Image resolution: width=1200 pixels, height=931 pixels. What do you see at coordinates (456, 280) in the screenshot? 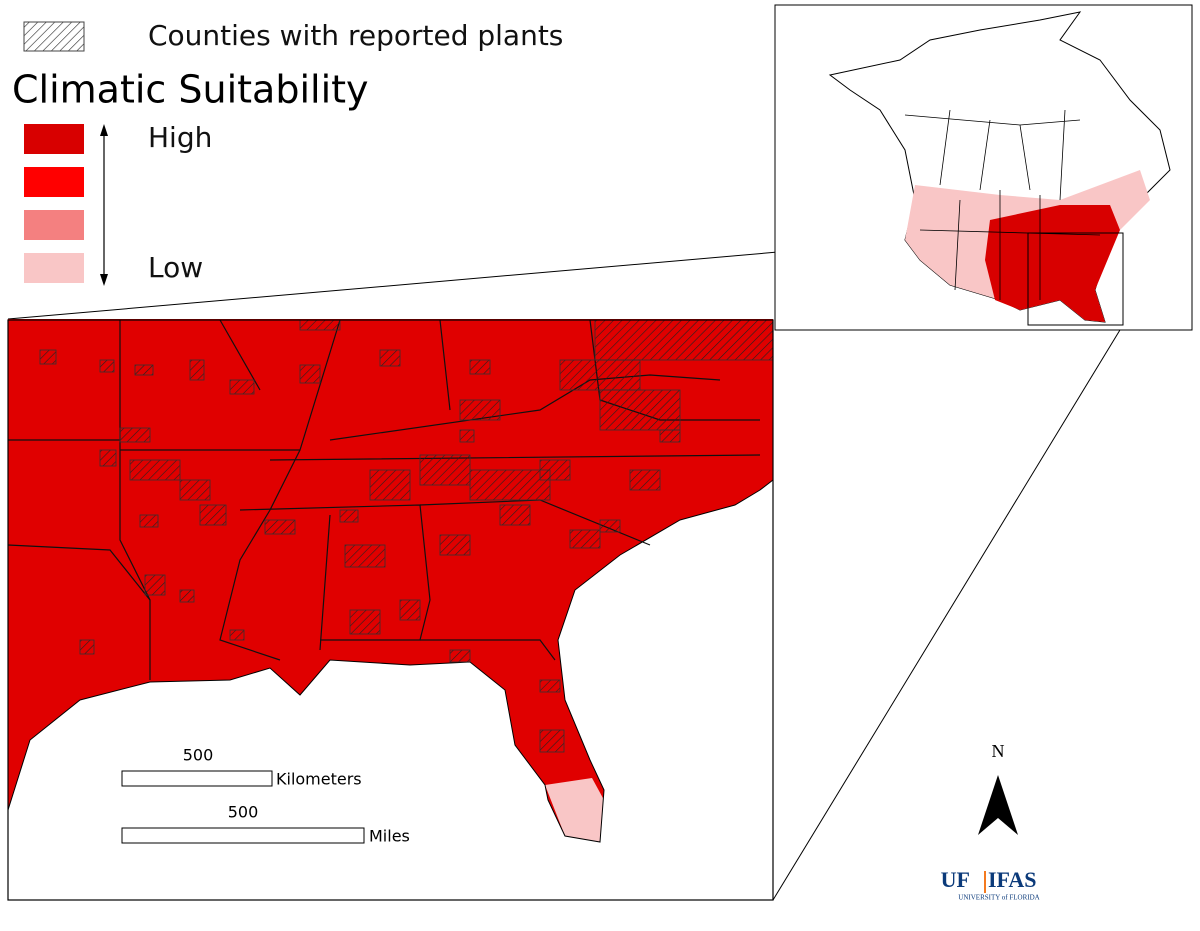
I see `zoom-line` at bounding box center [456, 280].